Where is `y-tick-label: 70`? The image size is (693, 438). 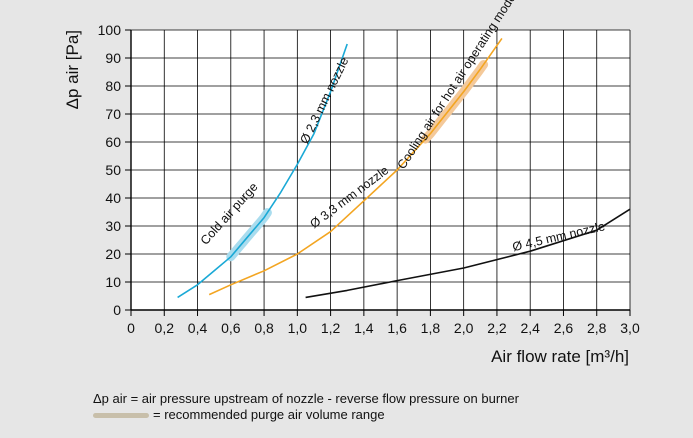
y-tick-label: 70 is located at coordinates (113, 114).